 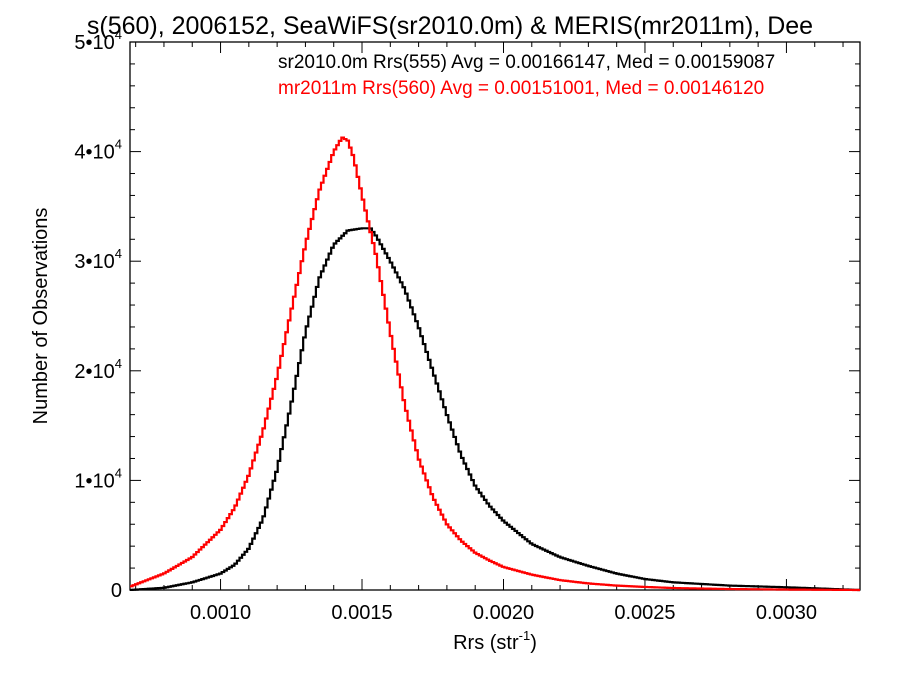 What do you see at coordinates (786, 613) in the screenshot?
I see `x-tick-label: 0.0030` at bounding box center [786, 613].